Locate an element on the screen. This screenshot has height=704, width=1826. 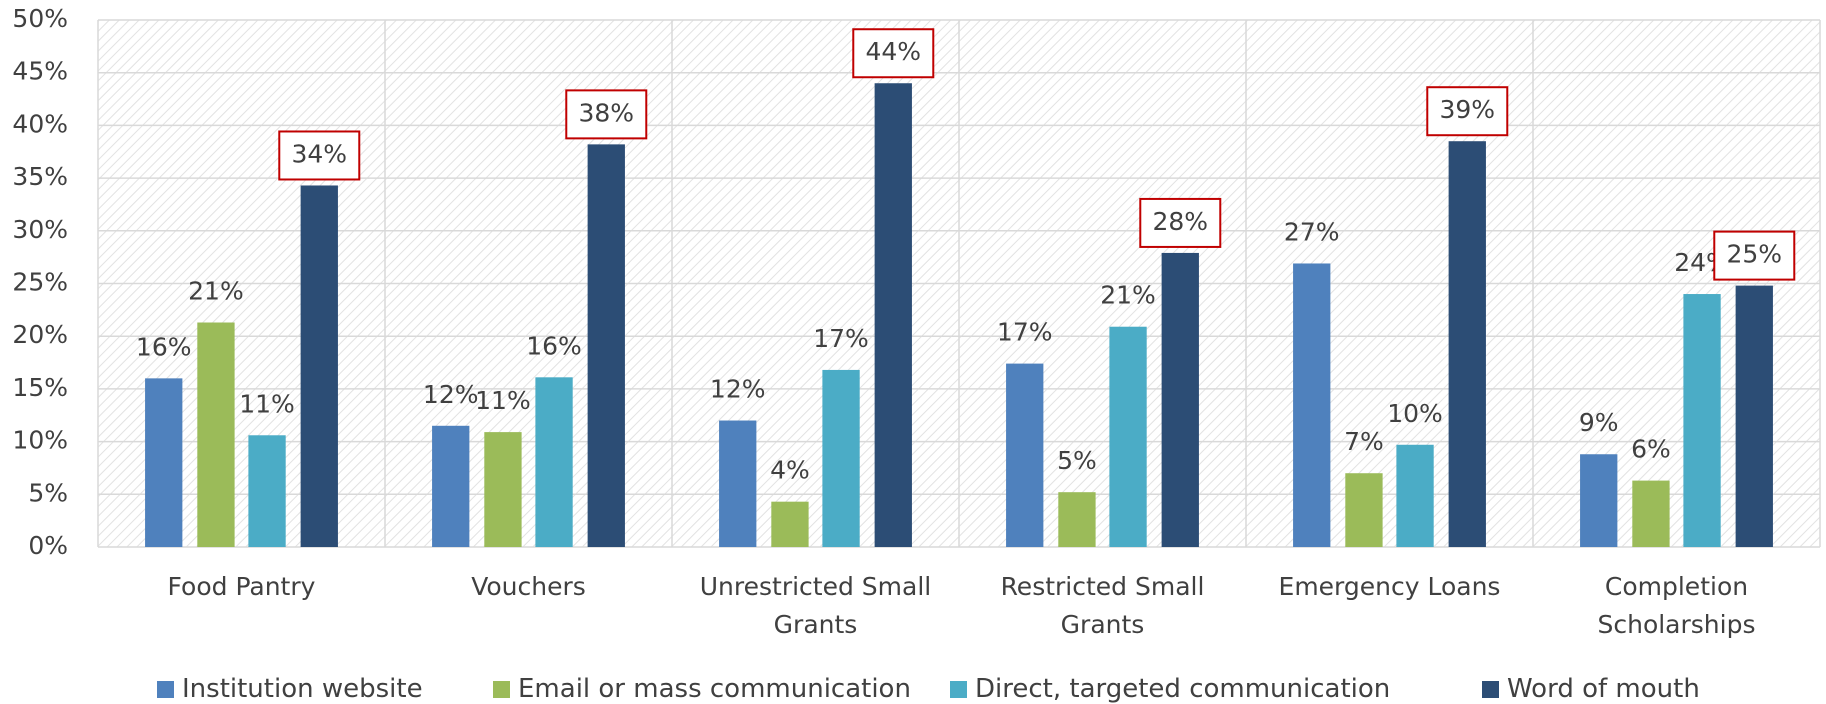
data-label: 9% is located at coordinates (1599, 422).